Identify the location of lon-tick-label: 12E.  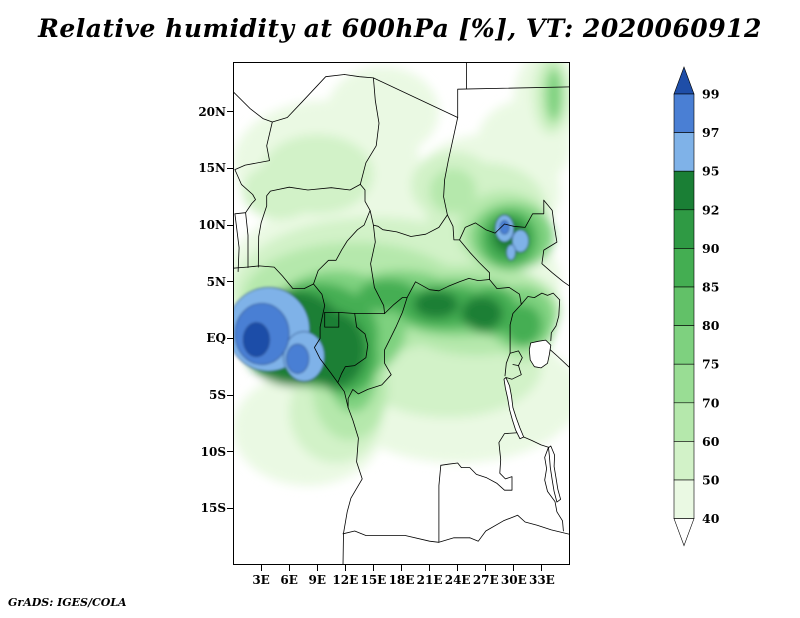
(345, 580).